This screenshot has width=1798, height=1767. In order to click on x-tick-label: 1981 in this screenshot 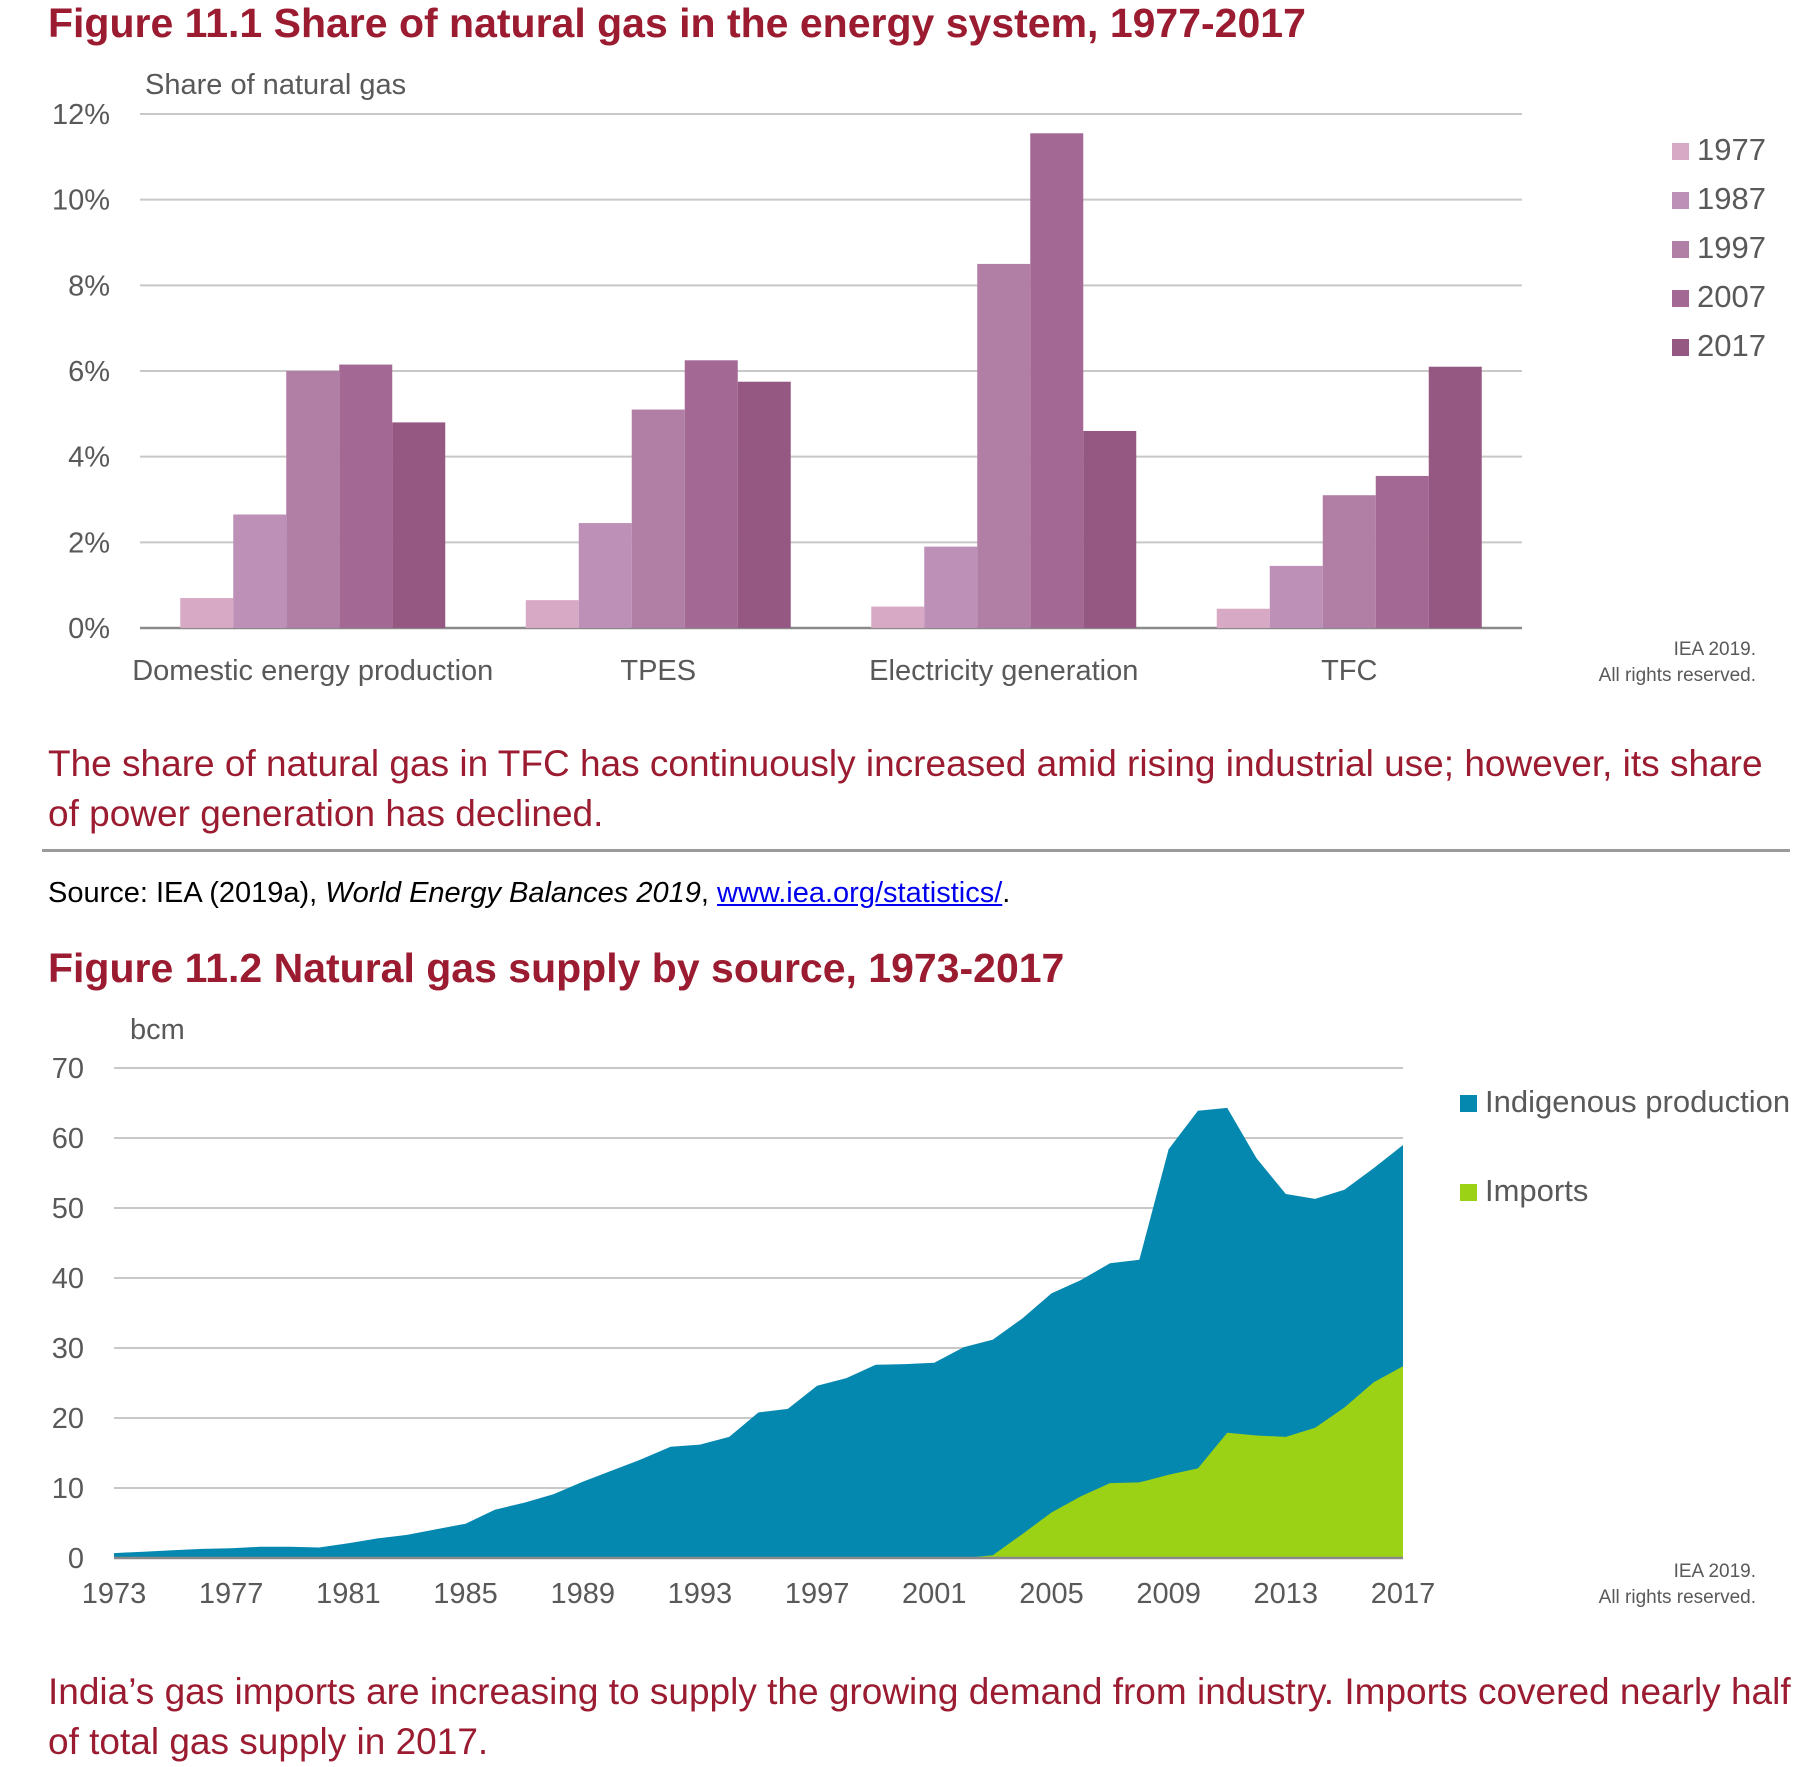, I will do `click(348, 1594)`.